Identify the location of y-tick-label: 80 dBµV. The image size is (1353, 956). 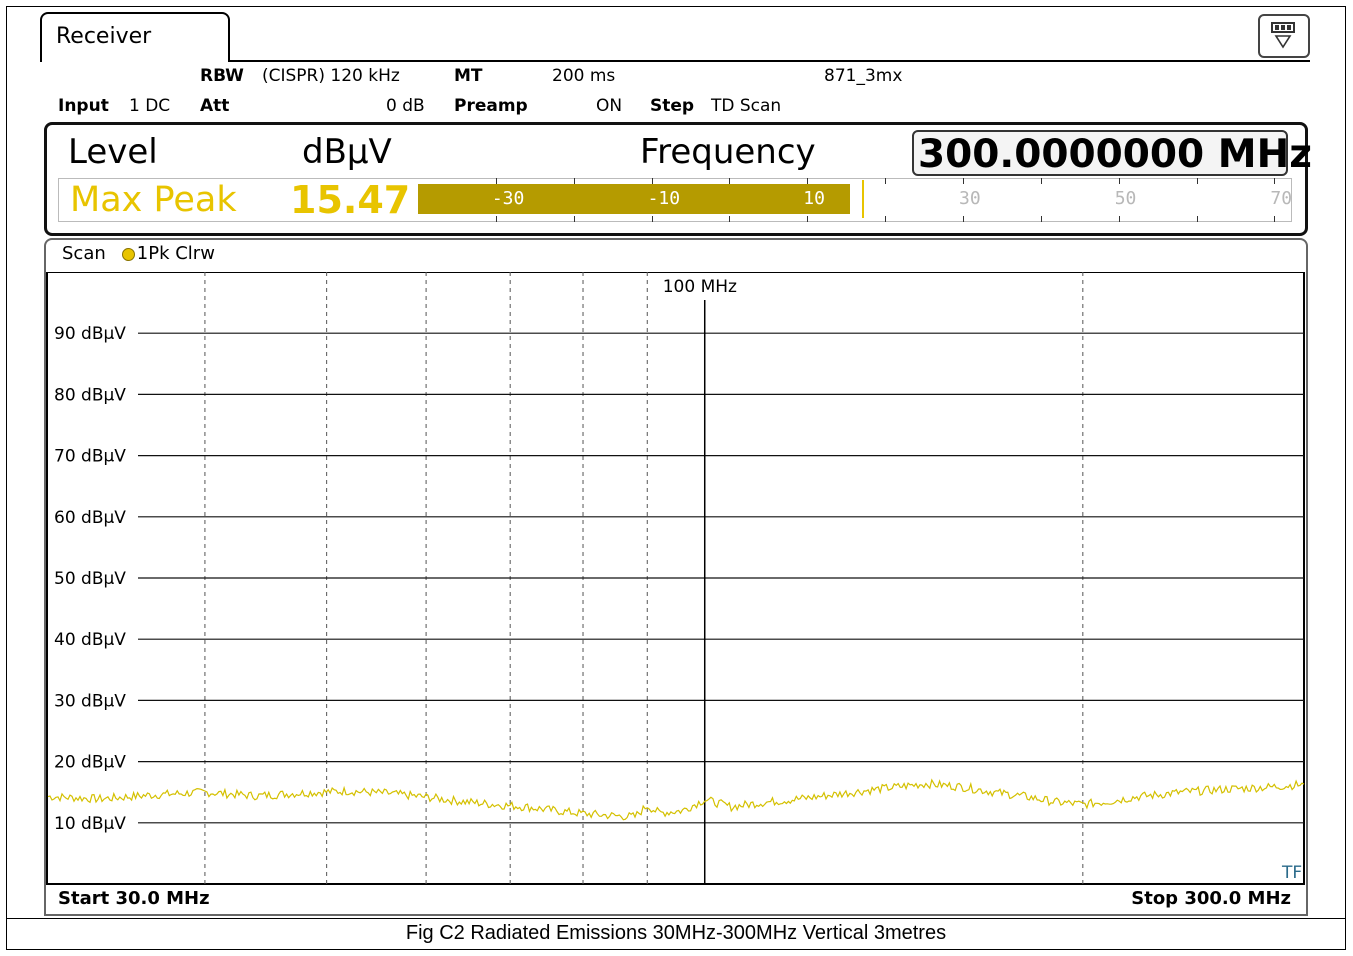
(90, 395).